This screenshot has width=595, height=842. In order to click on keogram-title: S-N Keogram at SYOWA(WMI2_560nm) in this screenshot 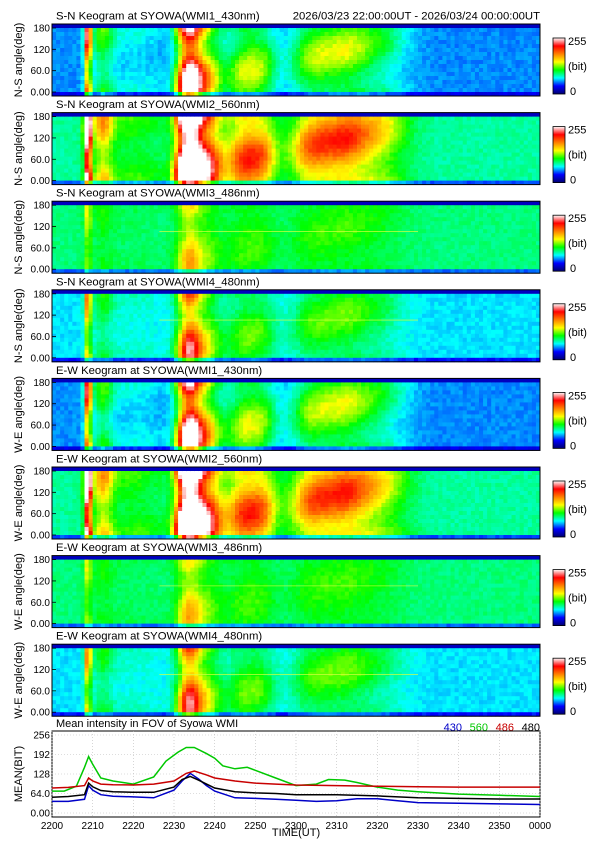, I will do `click(158, 105)`.